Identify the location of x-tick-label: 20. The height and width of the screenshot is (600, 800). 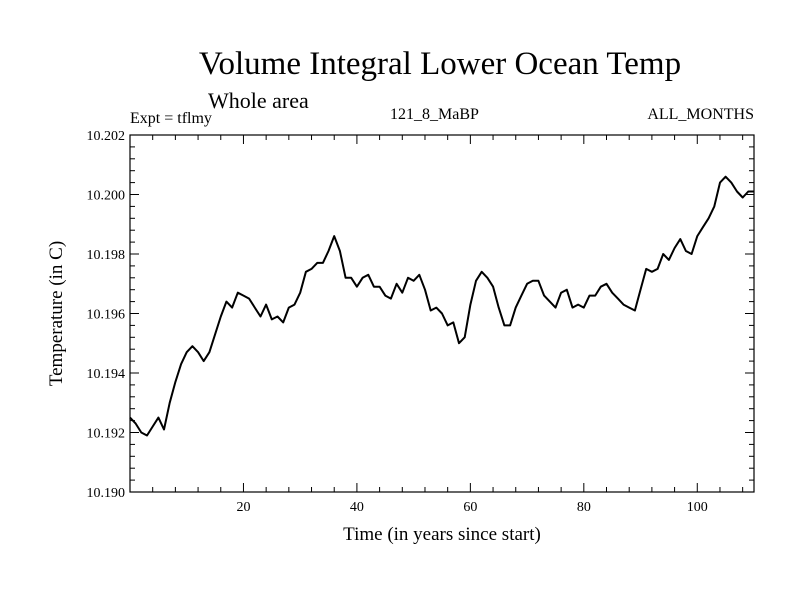
(243, 507).